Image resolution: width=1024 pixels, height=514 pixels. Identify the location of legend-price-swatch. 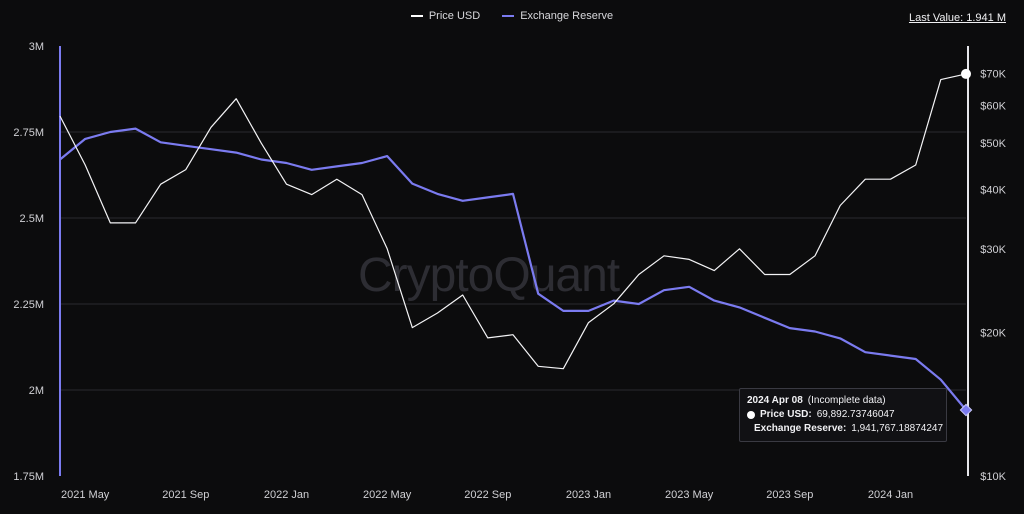
(416, 16).